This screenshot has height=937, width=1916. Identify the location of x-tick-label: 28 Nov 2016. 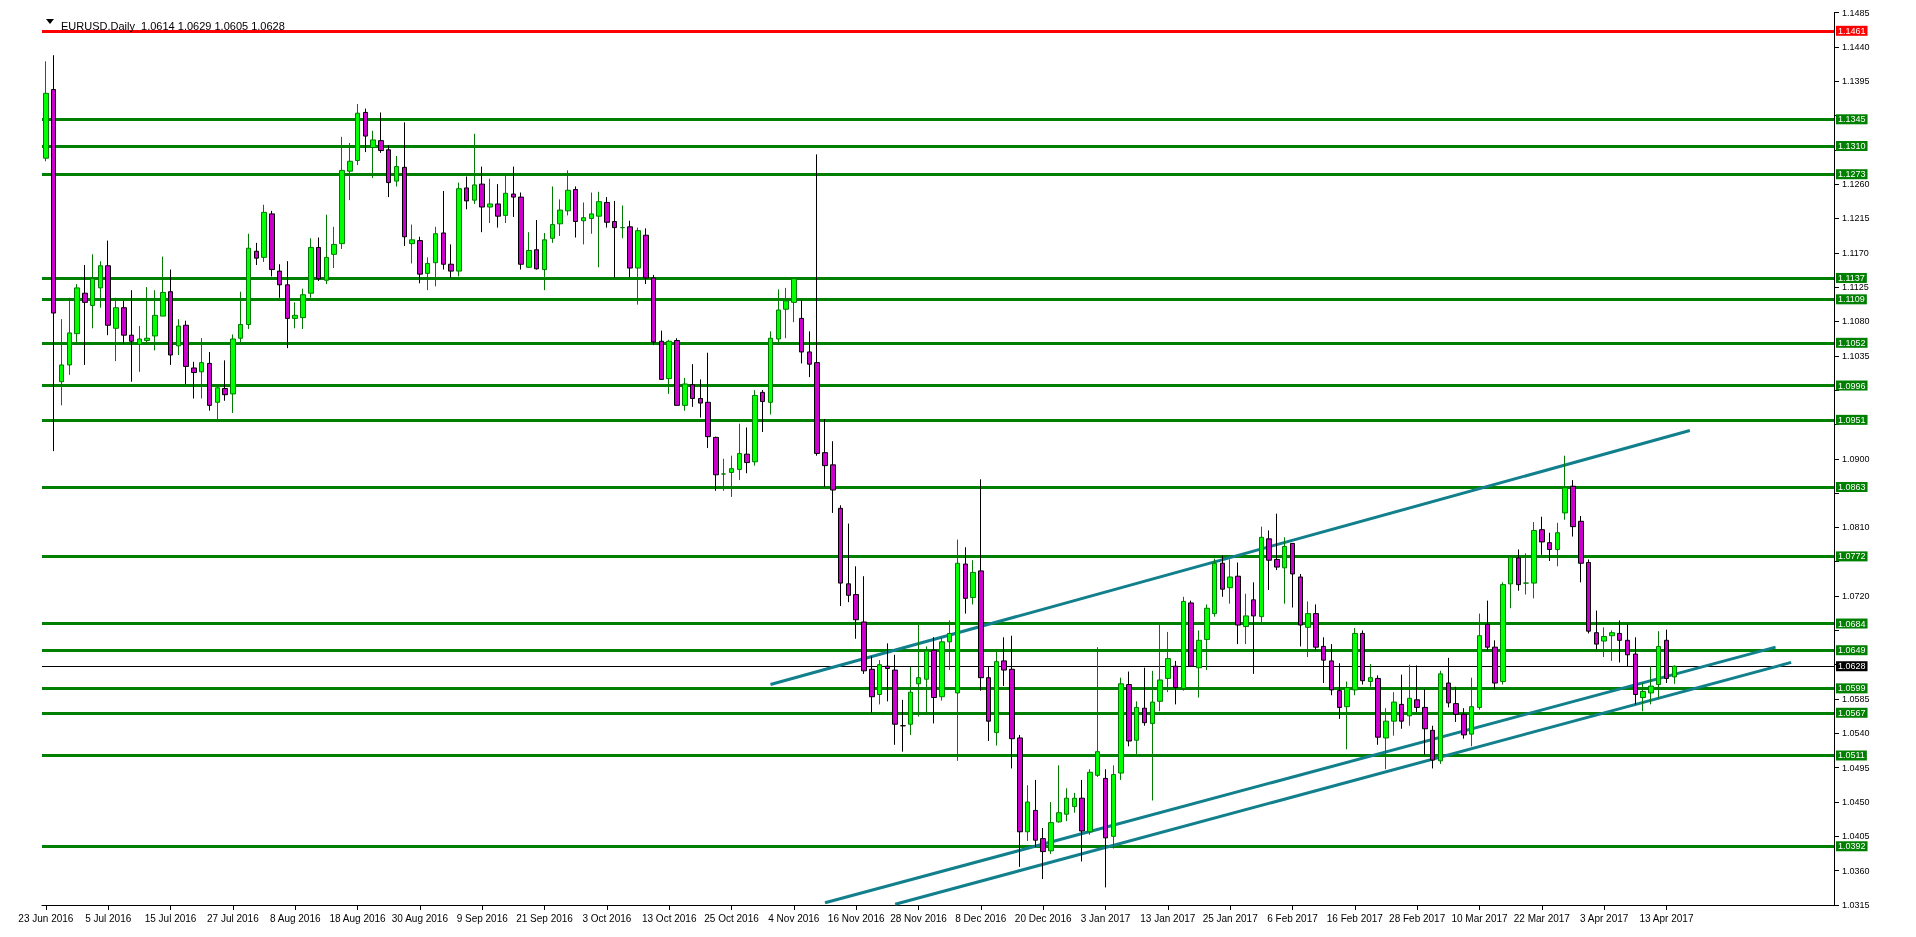
(919, 918).